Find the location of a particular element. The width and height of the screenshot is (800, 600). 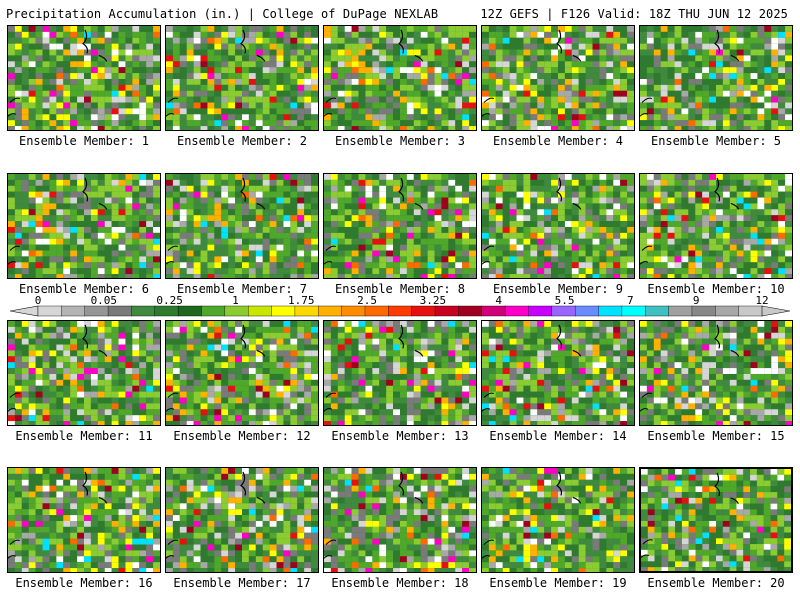

colorbar-tick-label: 0.05 is located at coordinates (104, 300).